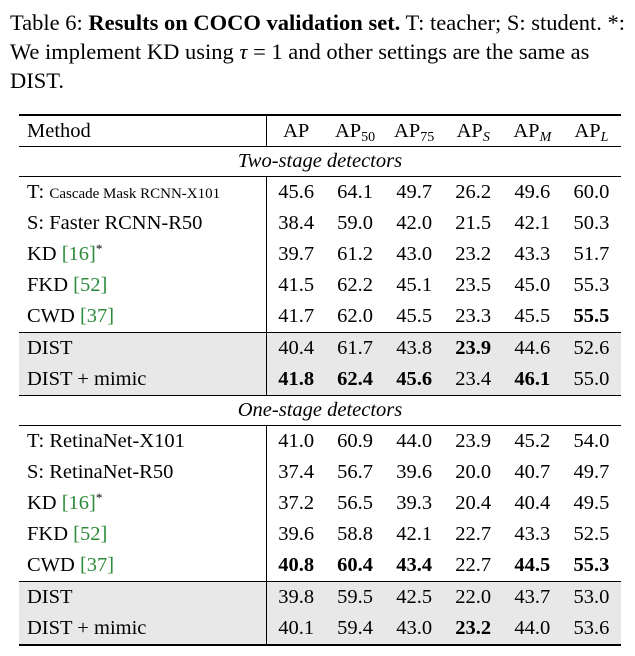 The width and height of the screenshot is (635, 656). I want to click on value-cell: 39.8, so click(295, 597).